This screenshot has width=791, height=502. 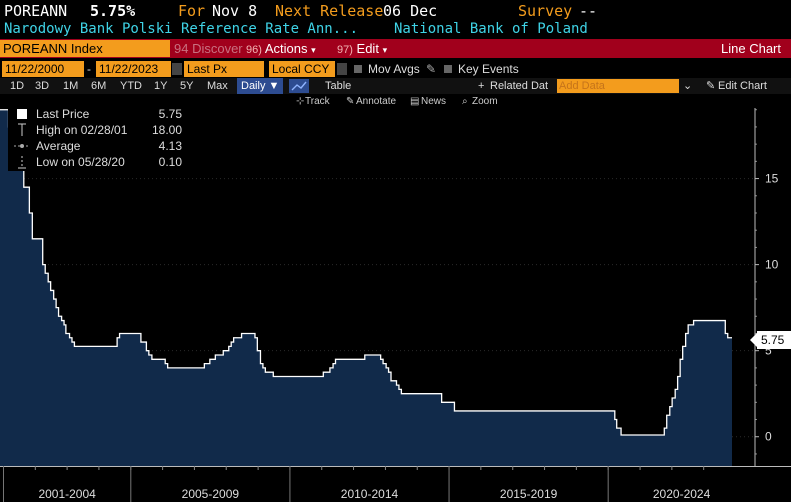 What do you see at coordinates (448, 69) in the screenshot?
I see `key-events-checkbox` at bounding box center [448, 69].